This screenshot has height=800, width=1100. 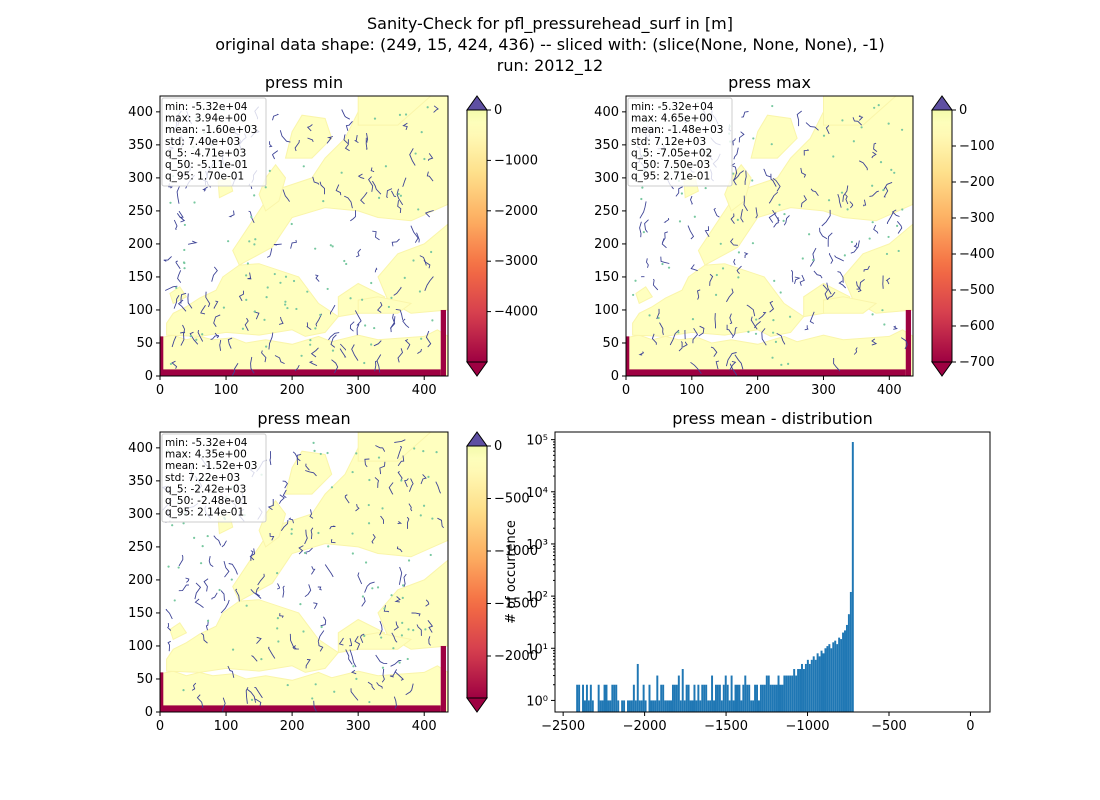 What do you see at coordinates (977, 326) in the screenshot?
I see `colorbar-tick-label: −600` at bounding box center [977, 326].